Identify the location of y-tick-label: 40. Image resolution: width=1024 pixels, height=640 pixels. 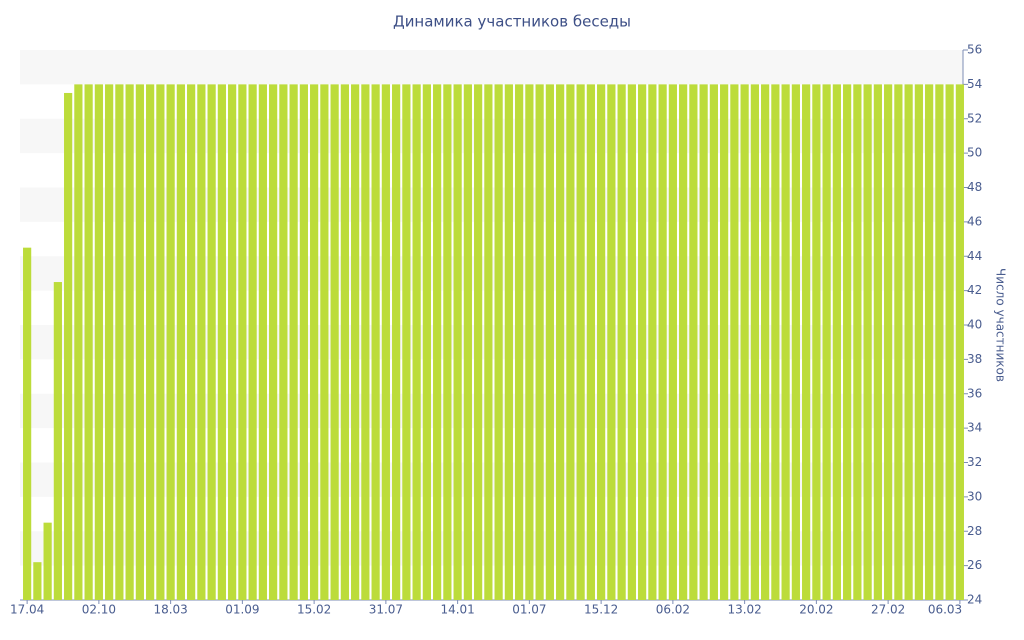
(974, 325).